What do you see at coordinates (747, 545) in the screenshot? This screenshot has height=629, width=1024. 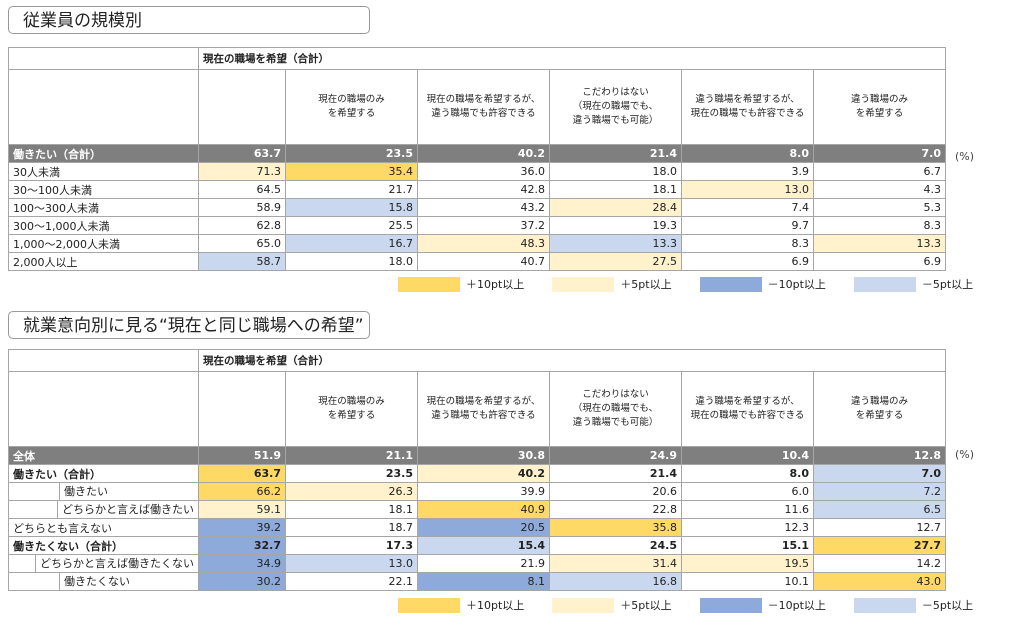 I see `cell-value: 15.1` at bounding box center [747, 545].